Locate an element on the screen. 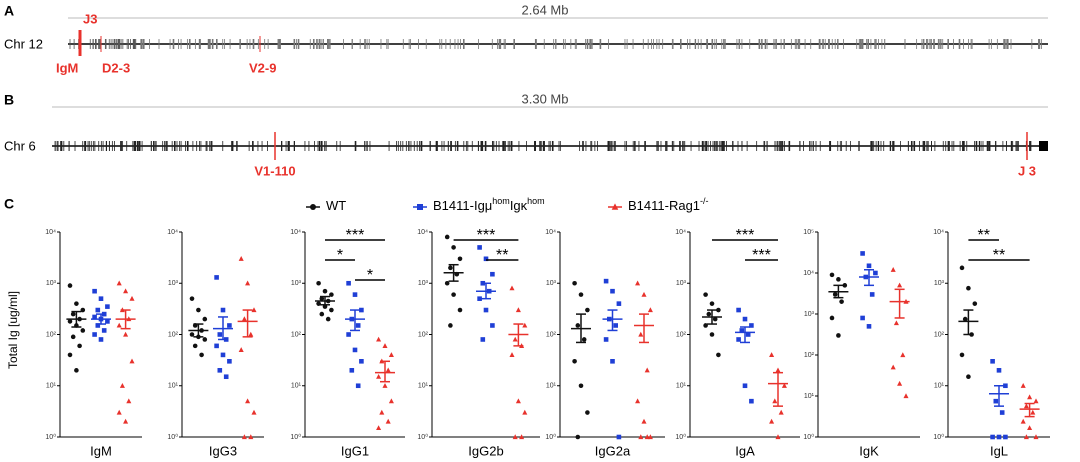 This screenshot has height=462, width=1080. legend: WT B1411-IgμhomIgκhom B1411-Rag1-/- is located at coordinates (507, 204).